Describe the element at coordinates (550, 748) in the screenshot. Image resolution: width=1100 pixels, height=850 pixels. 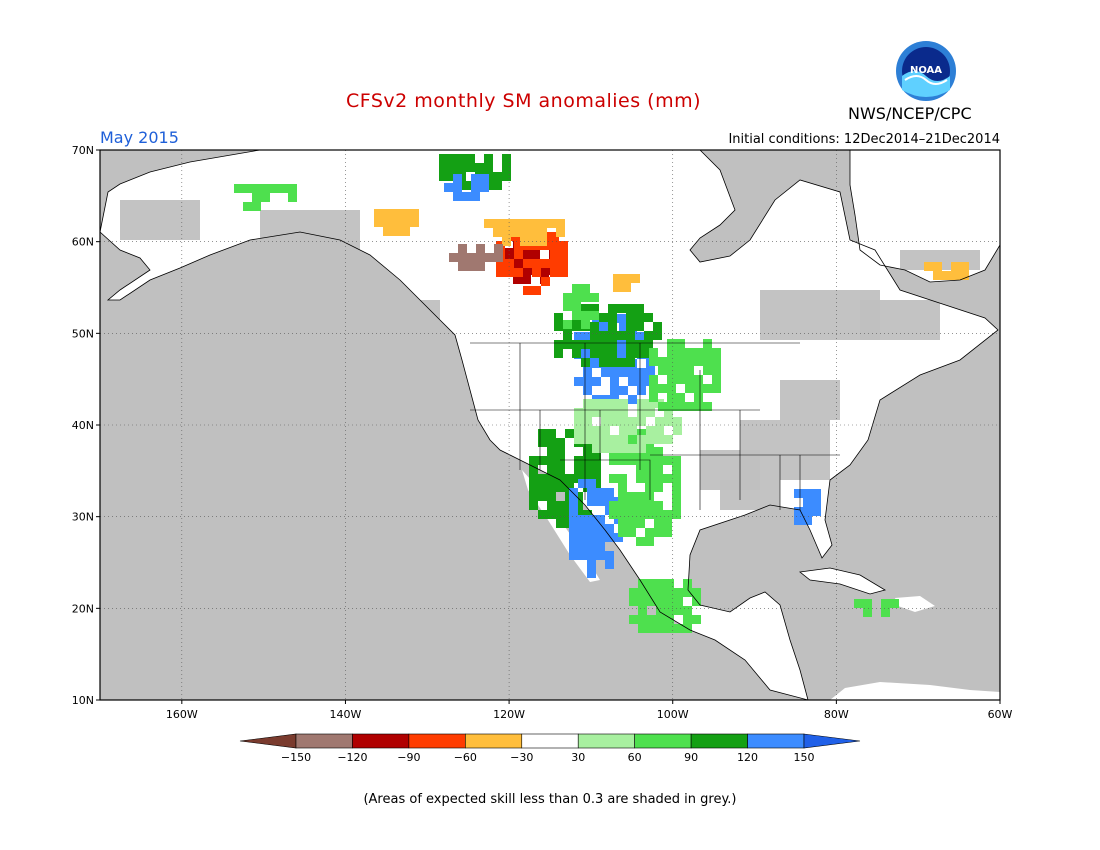
I see `colorbar-legend: −150 −120 −90 −60 −30 30 60 90 120 150` at that location.